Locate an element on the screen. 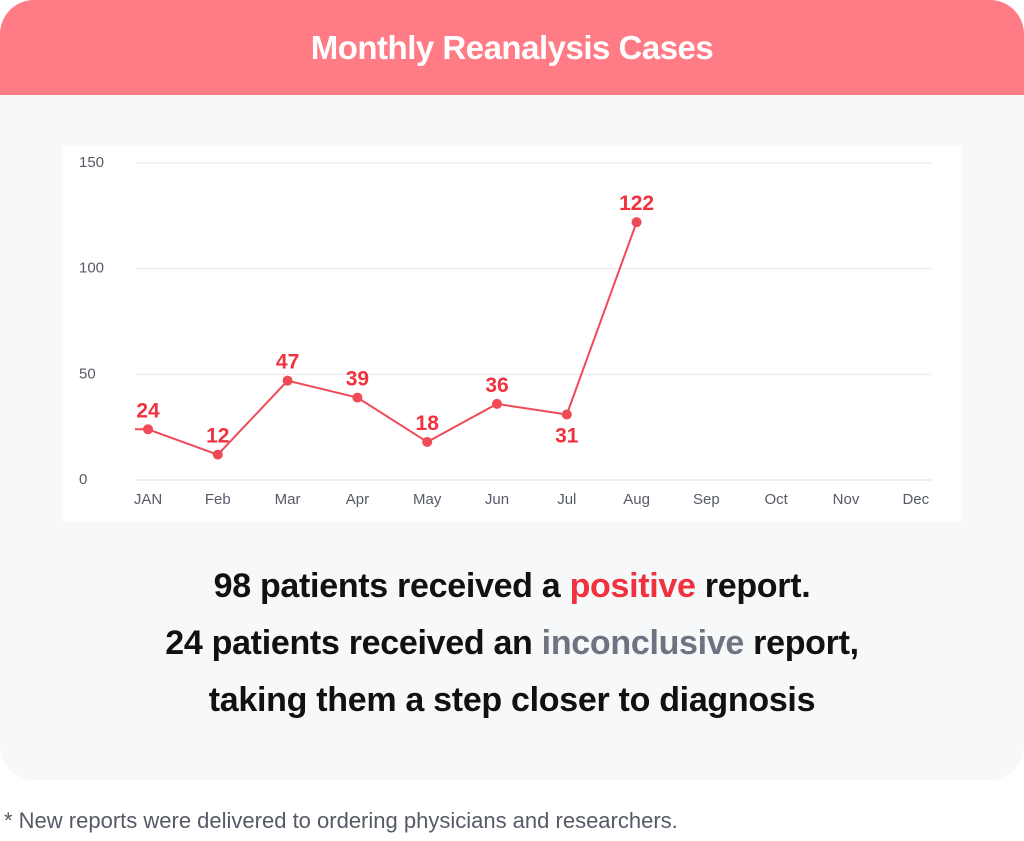  summary-text: 24 patients received an is located at coordinates (353, 643).